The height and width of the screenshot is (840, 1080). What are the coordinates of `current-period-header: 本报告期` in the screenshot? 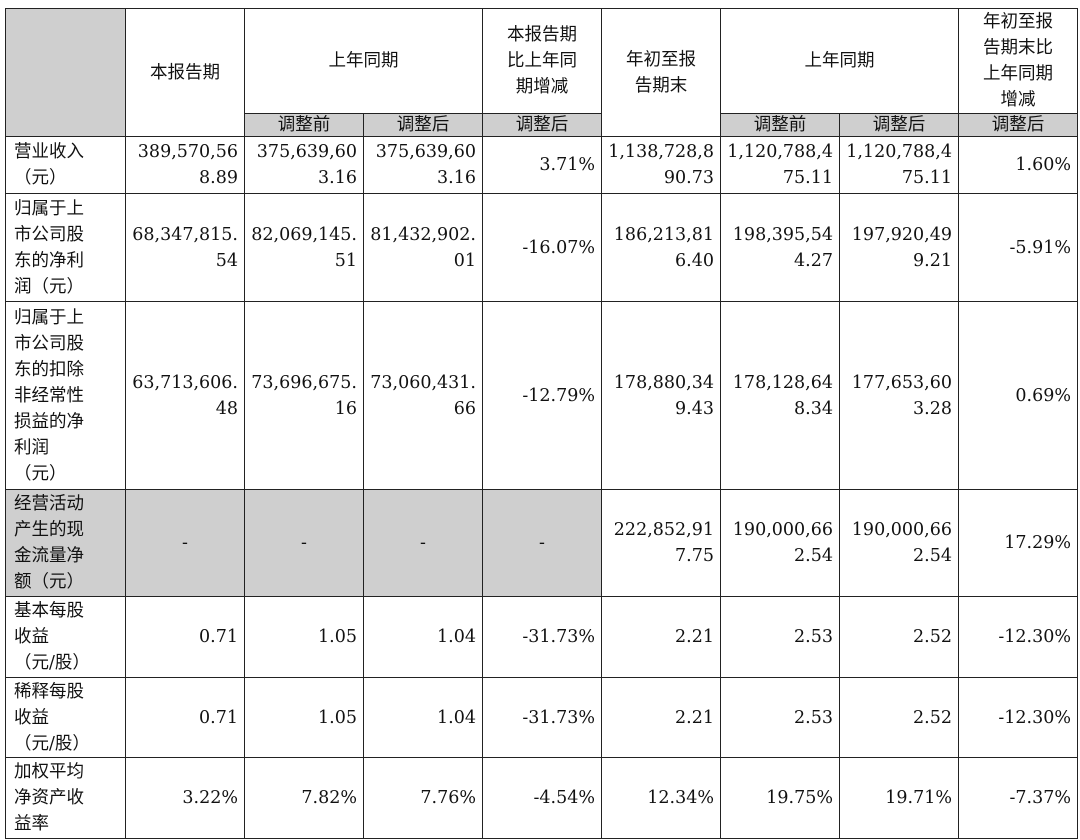 It's located at (185, 72).